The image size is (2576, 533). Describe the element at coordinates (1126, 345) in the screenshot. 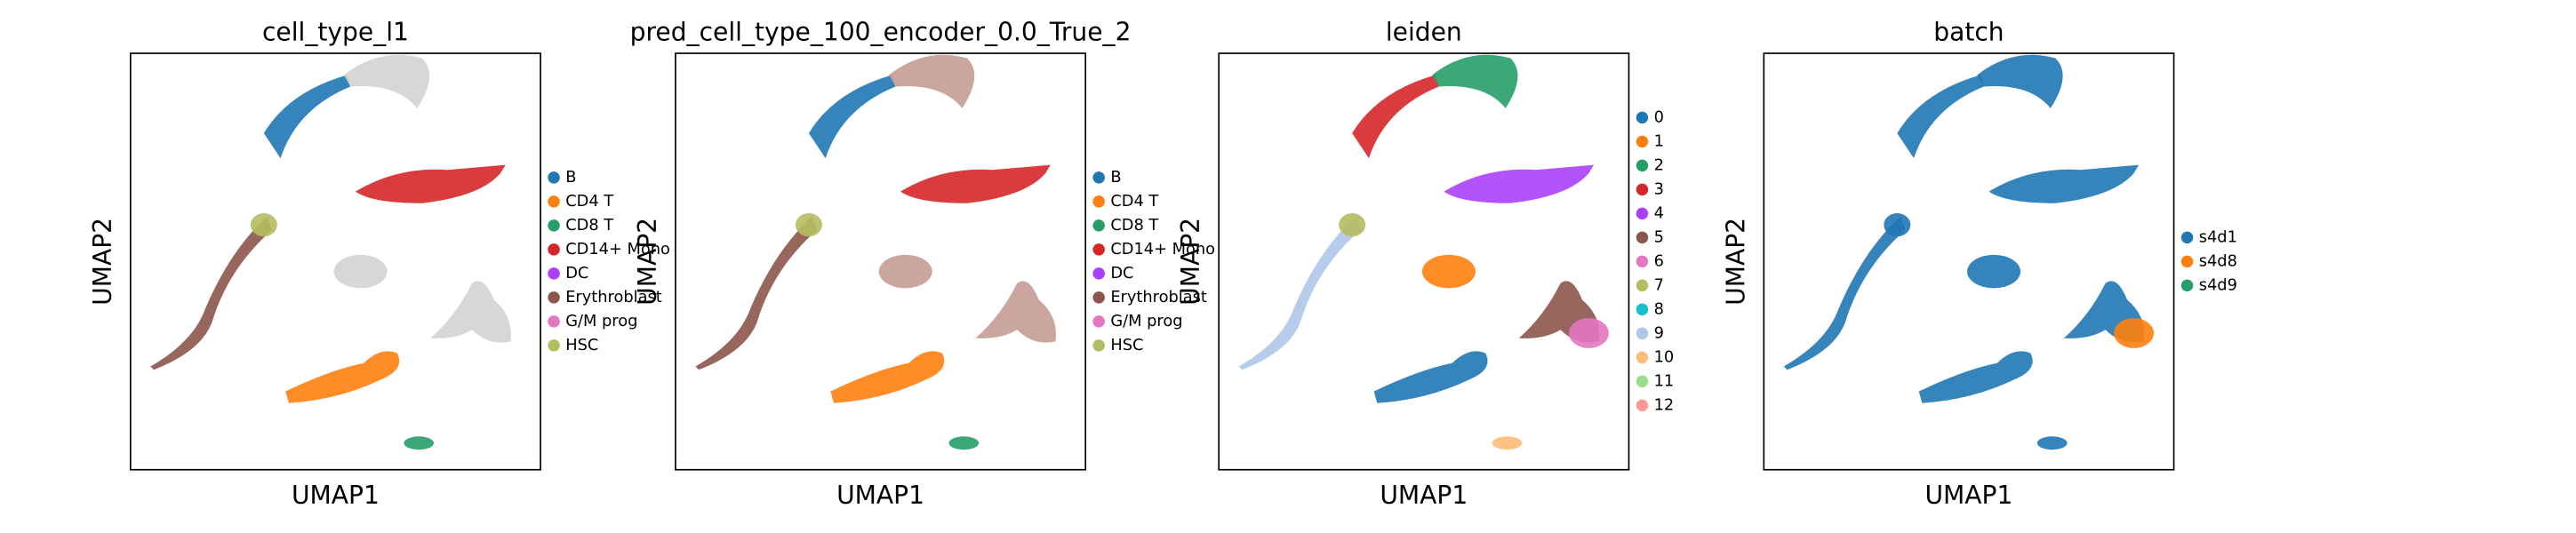

I see `legend-label: HSC` at that location.